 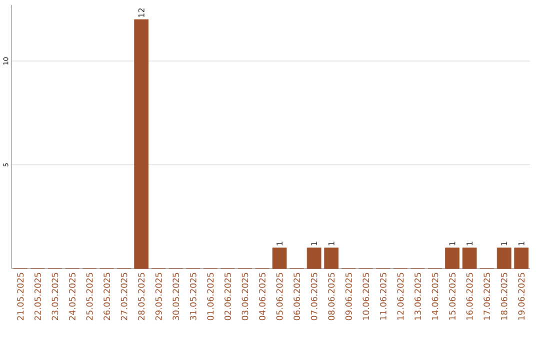 What do you see at coordinates (245, 296) in the screenshot?
I see `x-tick-label: 03.06.2025` at bounding box center [245, 296].